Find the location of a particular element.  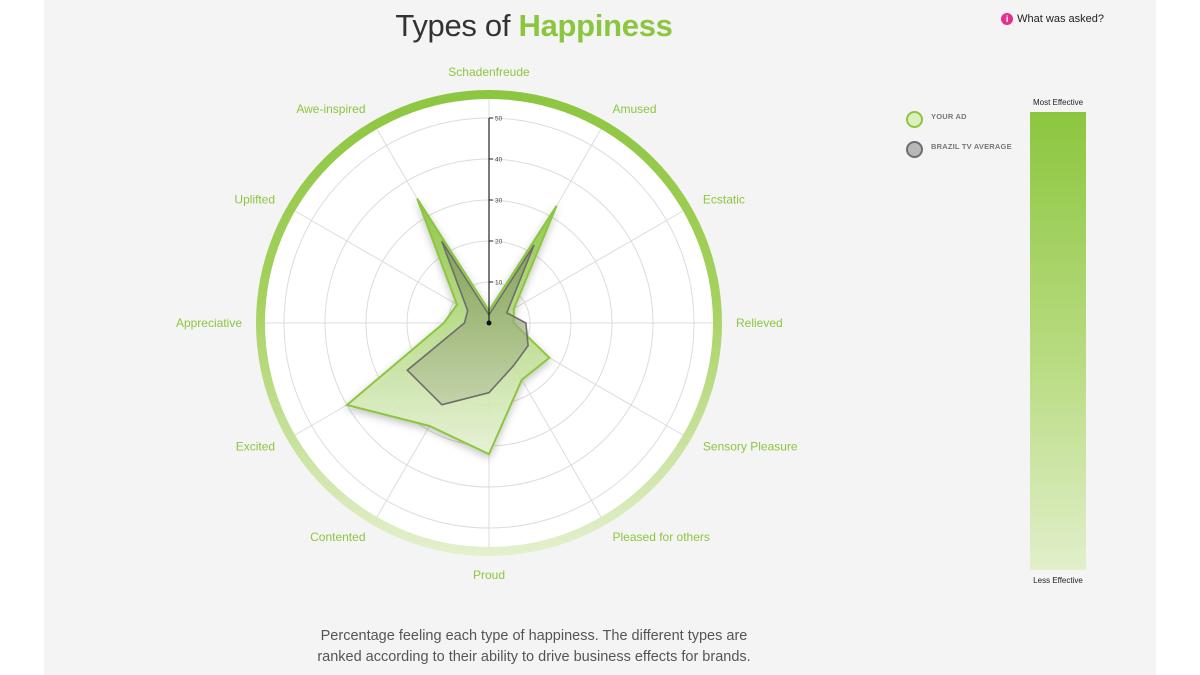

axis-tick-label-50: 50 is located at coordinates (499, 119).